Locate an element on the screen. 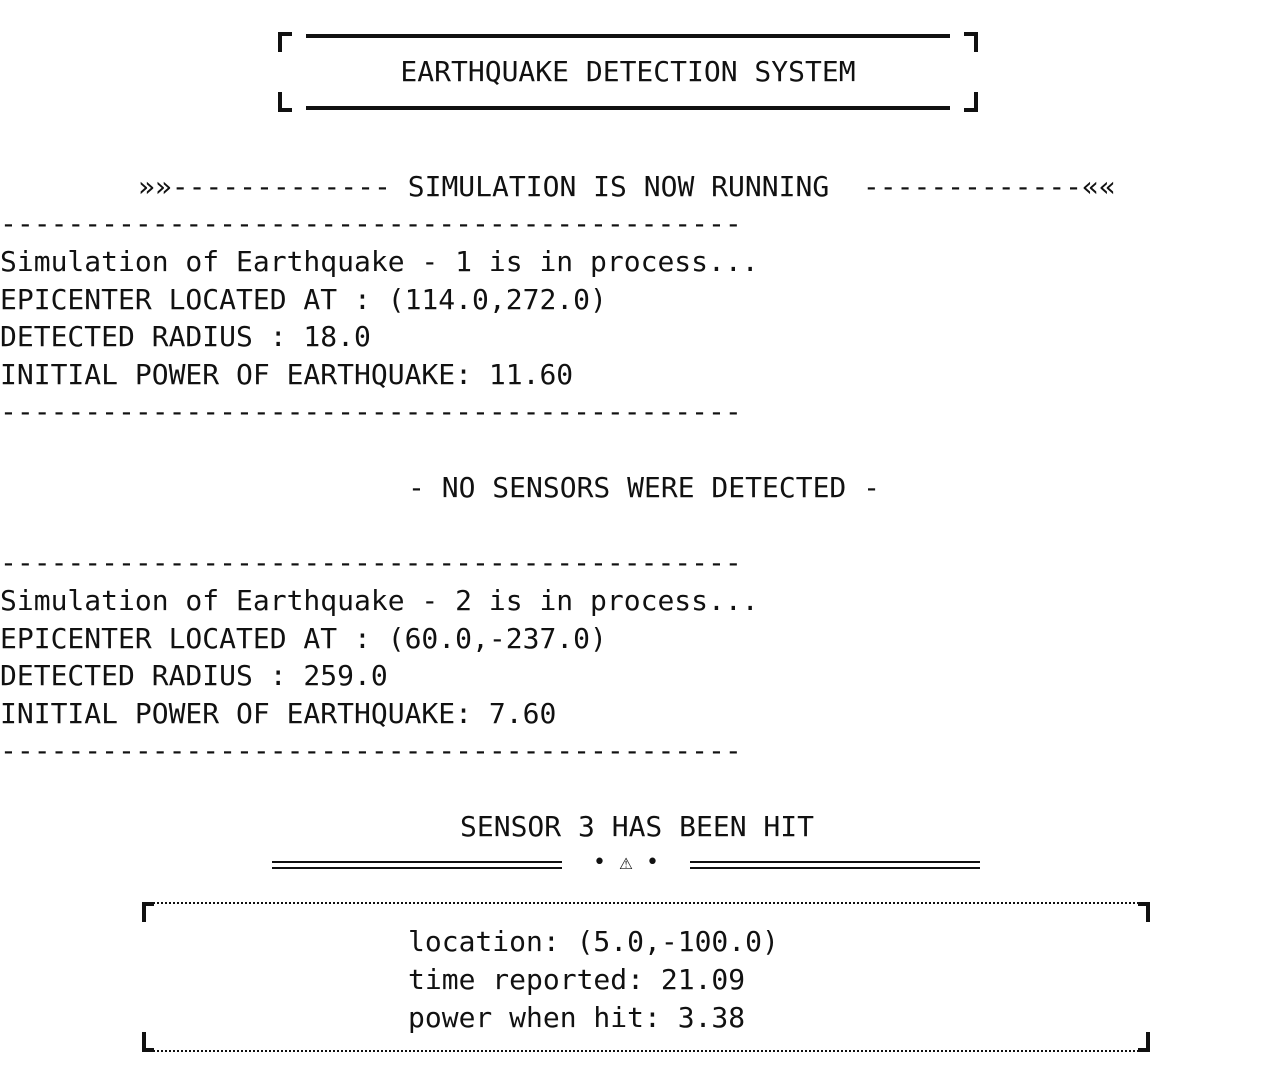 The image size is (1288, 1090). eq1-radius: DETECTED RADIUS : 18.0 is located at coordinates (185, 336).